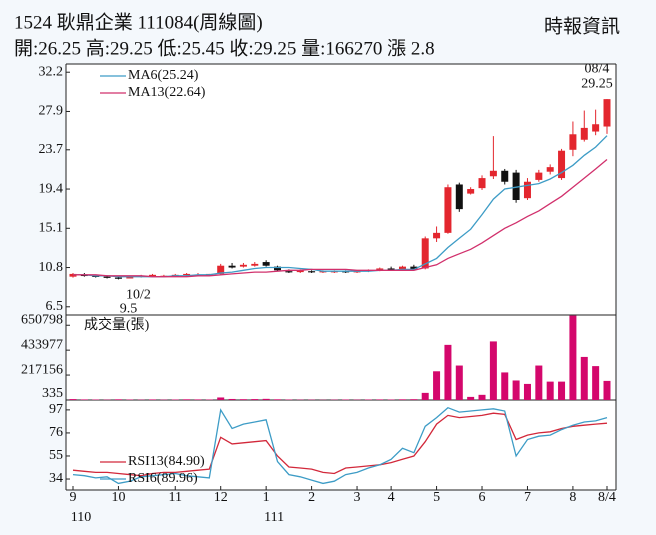  Describe the element at coordinates (42, 369) in the screenshot. I see `y-tick-label: 217156` at that location.